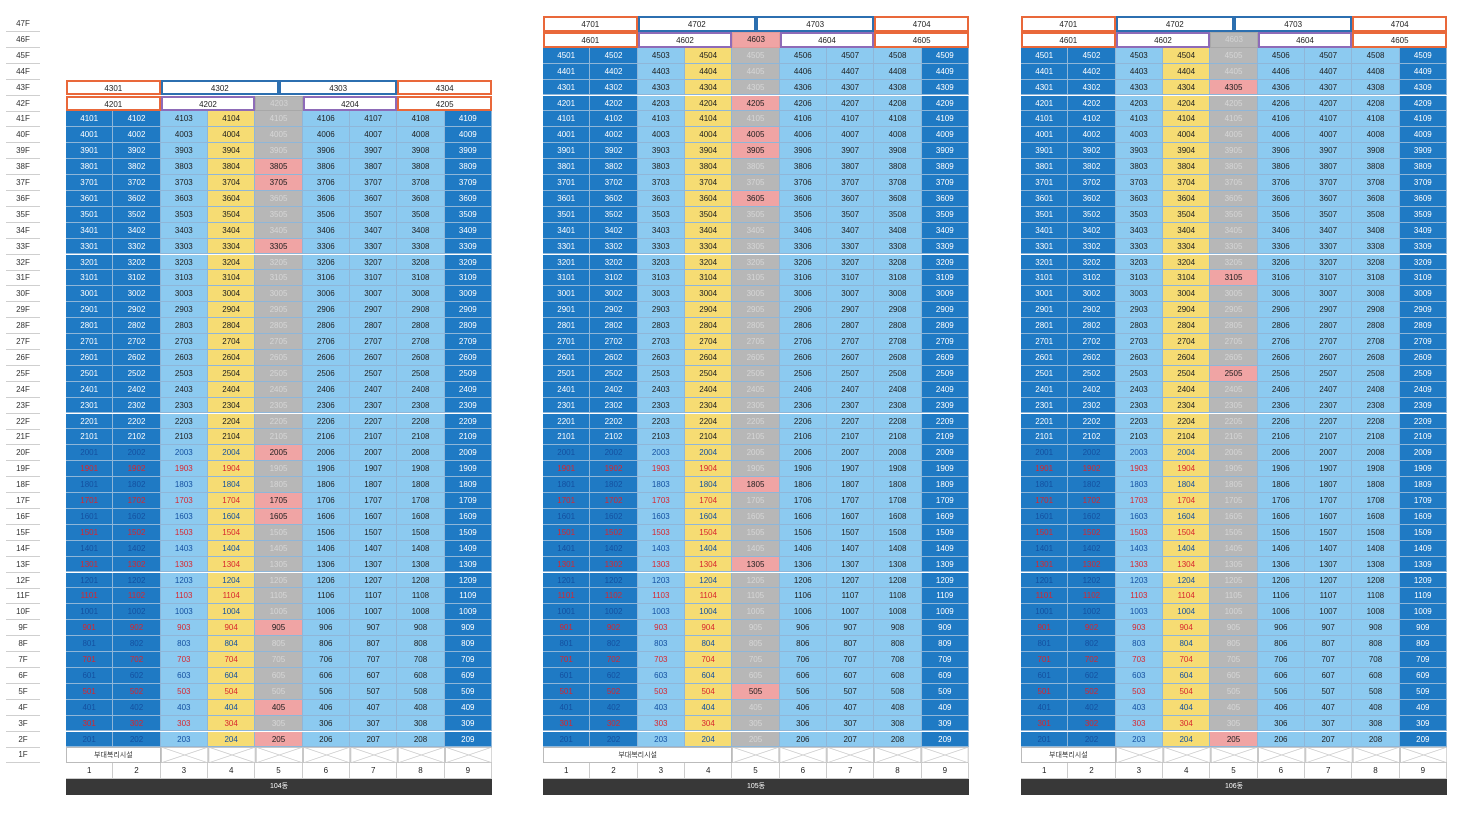 Image resolution: width=1466 pixels, height=818 pixels. What do you see at coordinates (137, 389) in the screenshot?
I see `unit-cell: 2402` at bounding box center [137, 389].